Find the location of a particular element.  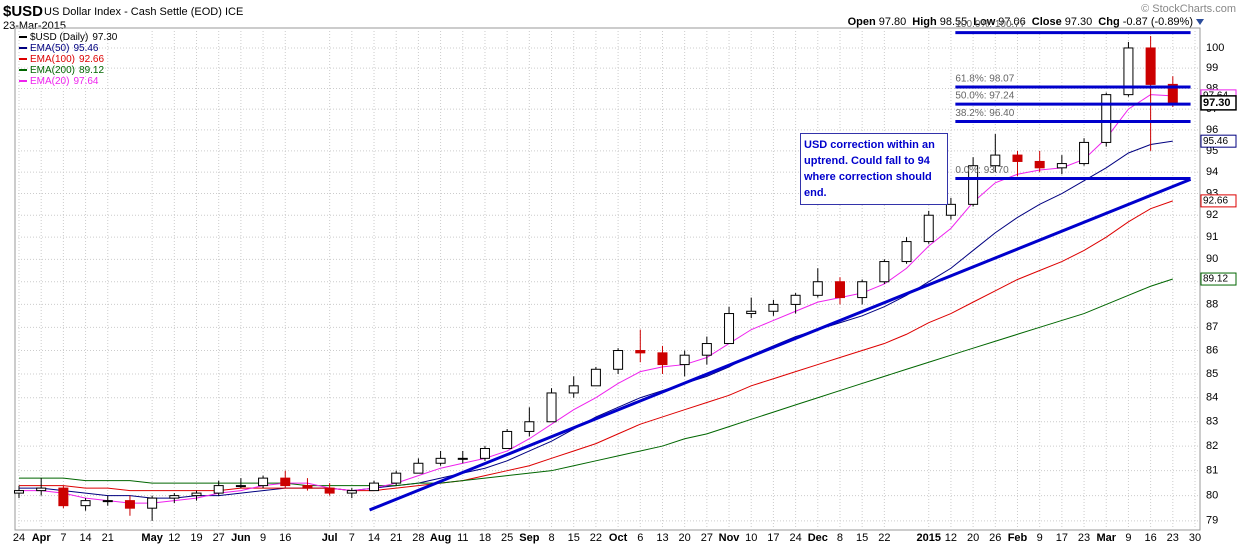

quote-name: Low is located at coordinates (984, 22).